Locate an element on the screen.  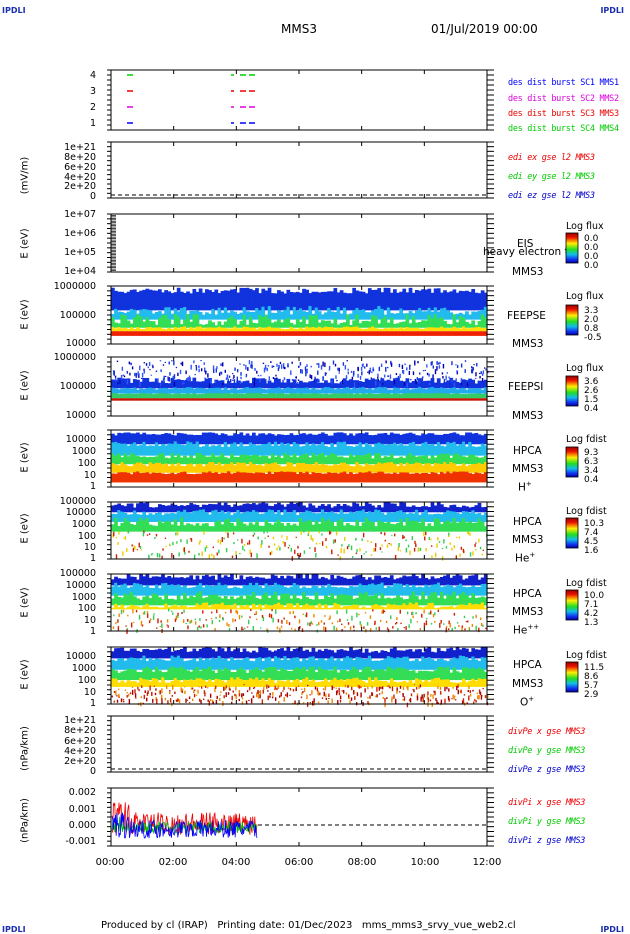
cbar-value: 1.5 is located at coordinates (591, 400).